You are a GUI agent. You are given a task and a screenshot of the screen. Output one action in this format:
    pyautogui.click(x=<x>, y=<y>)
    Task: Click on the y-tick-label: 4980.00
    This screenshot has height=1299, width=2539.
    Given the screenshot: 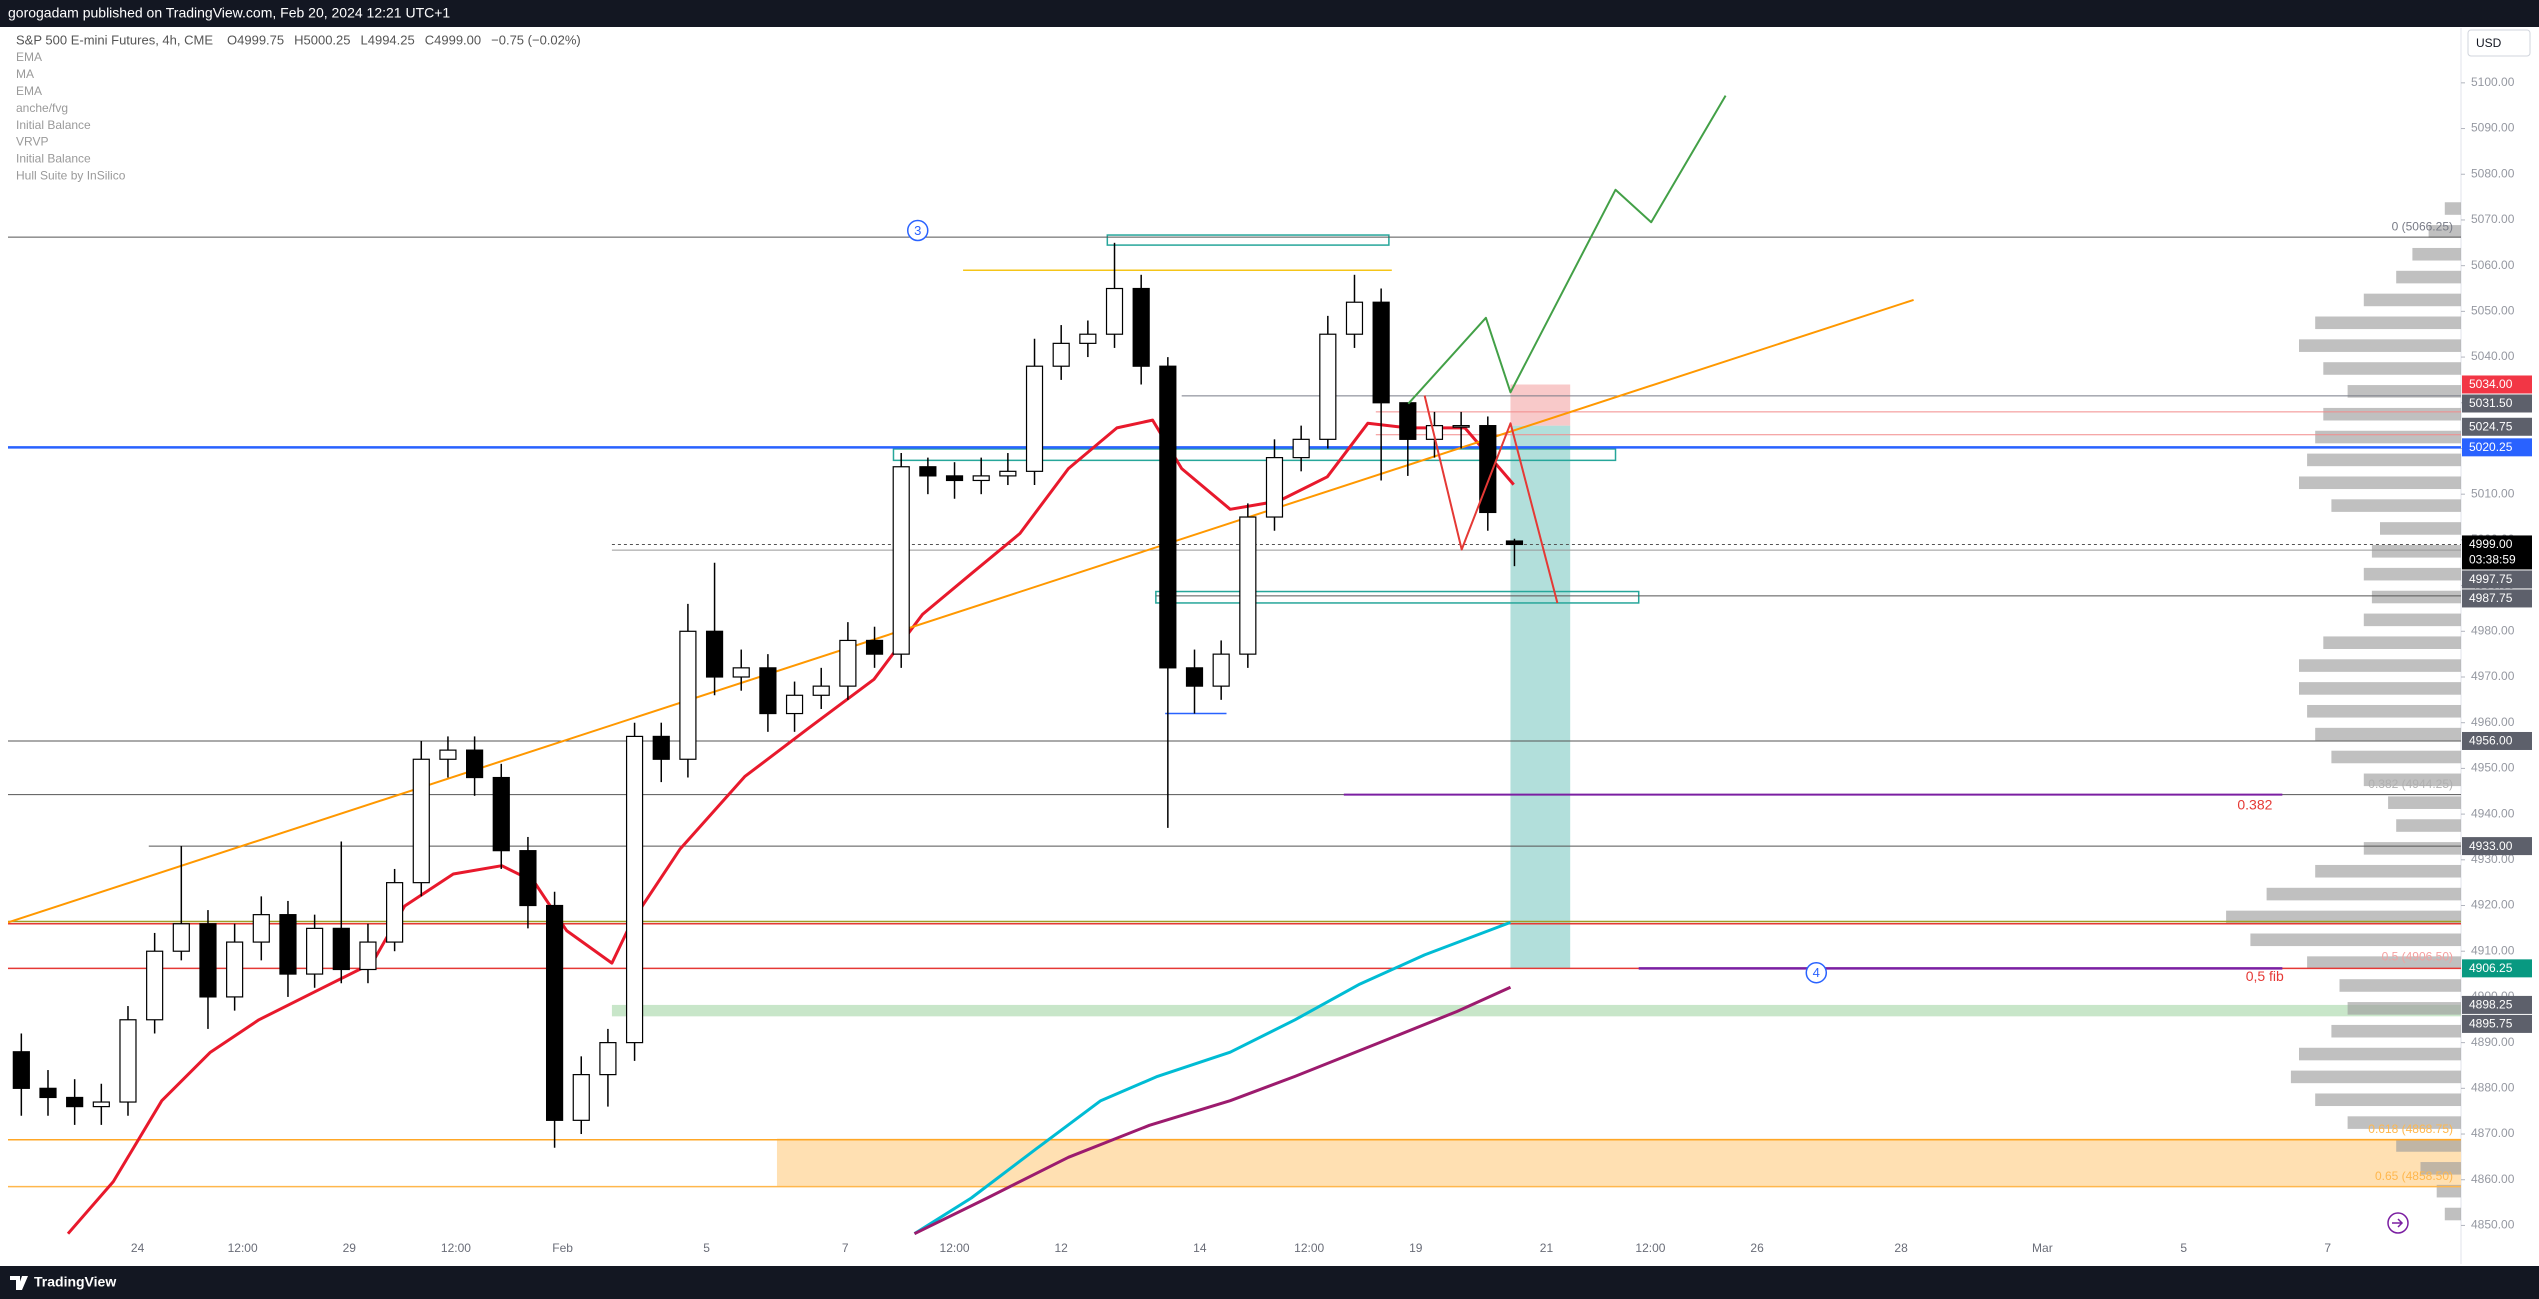 What is the action you would take?
    pyautogui.click(x=2493, y=630)
    